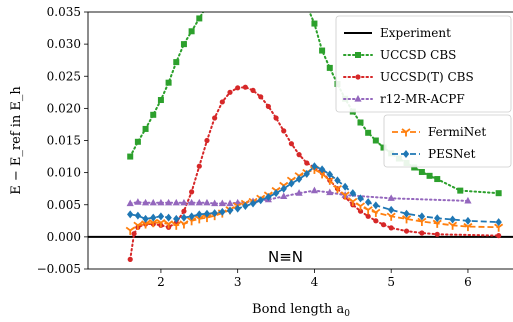 This screenshot has width=513, height=322. I want to click on y-tick-label: −0.005, so click(59, 269).